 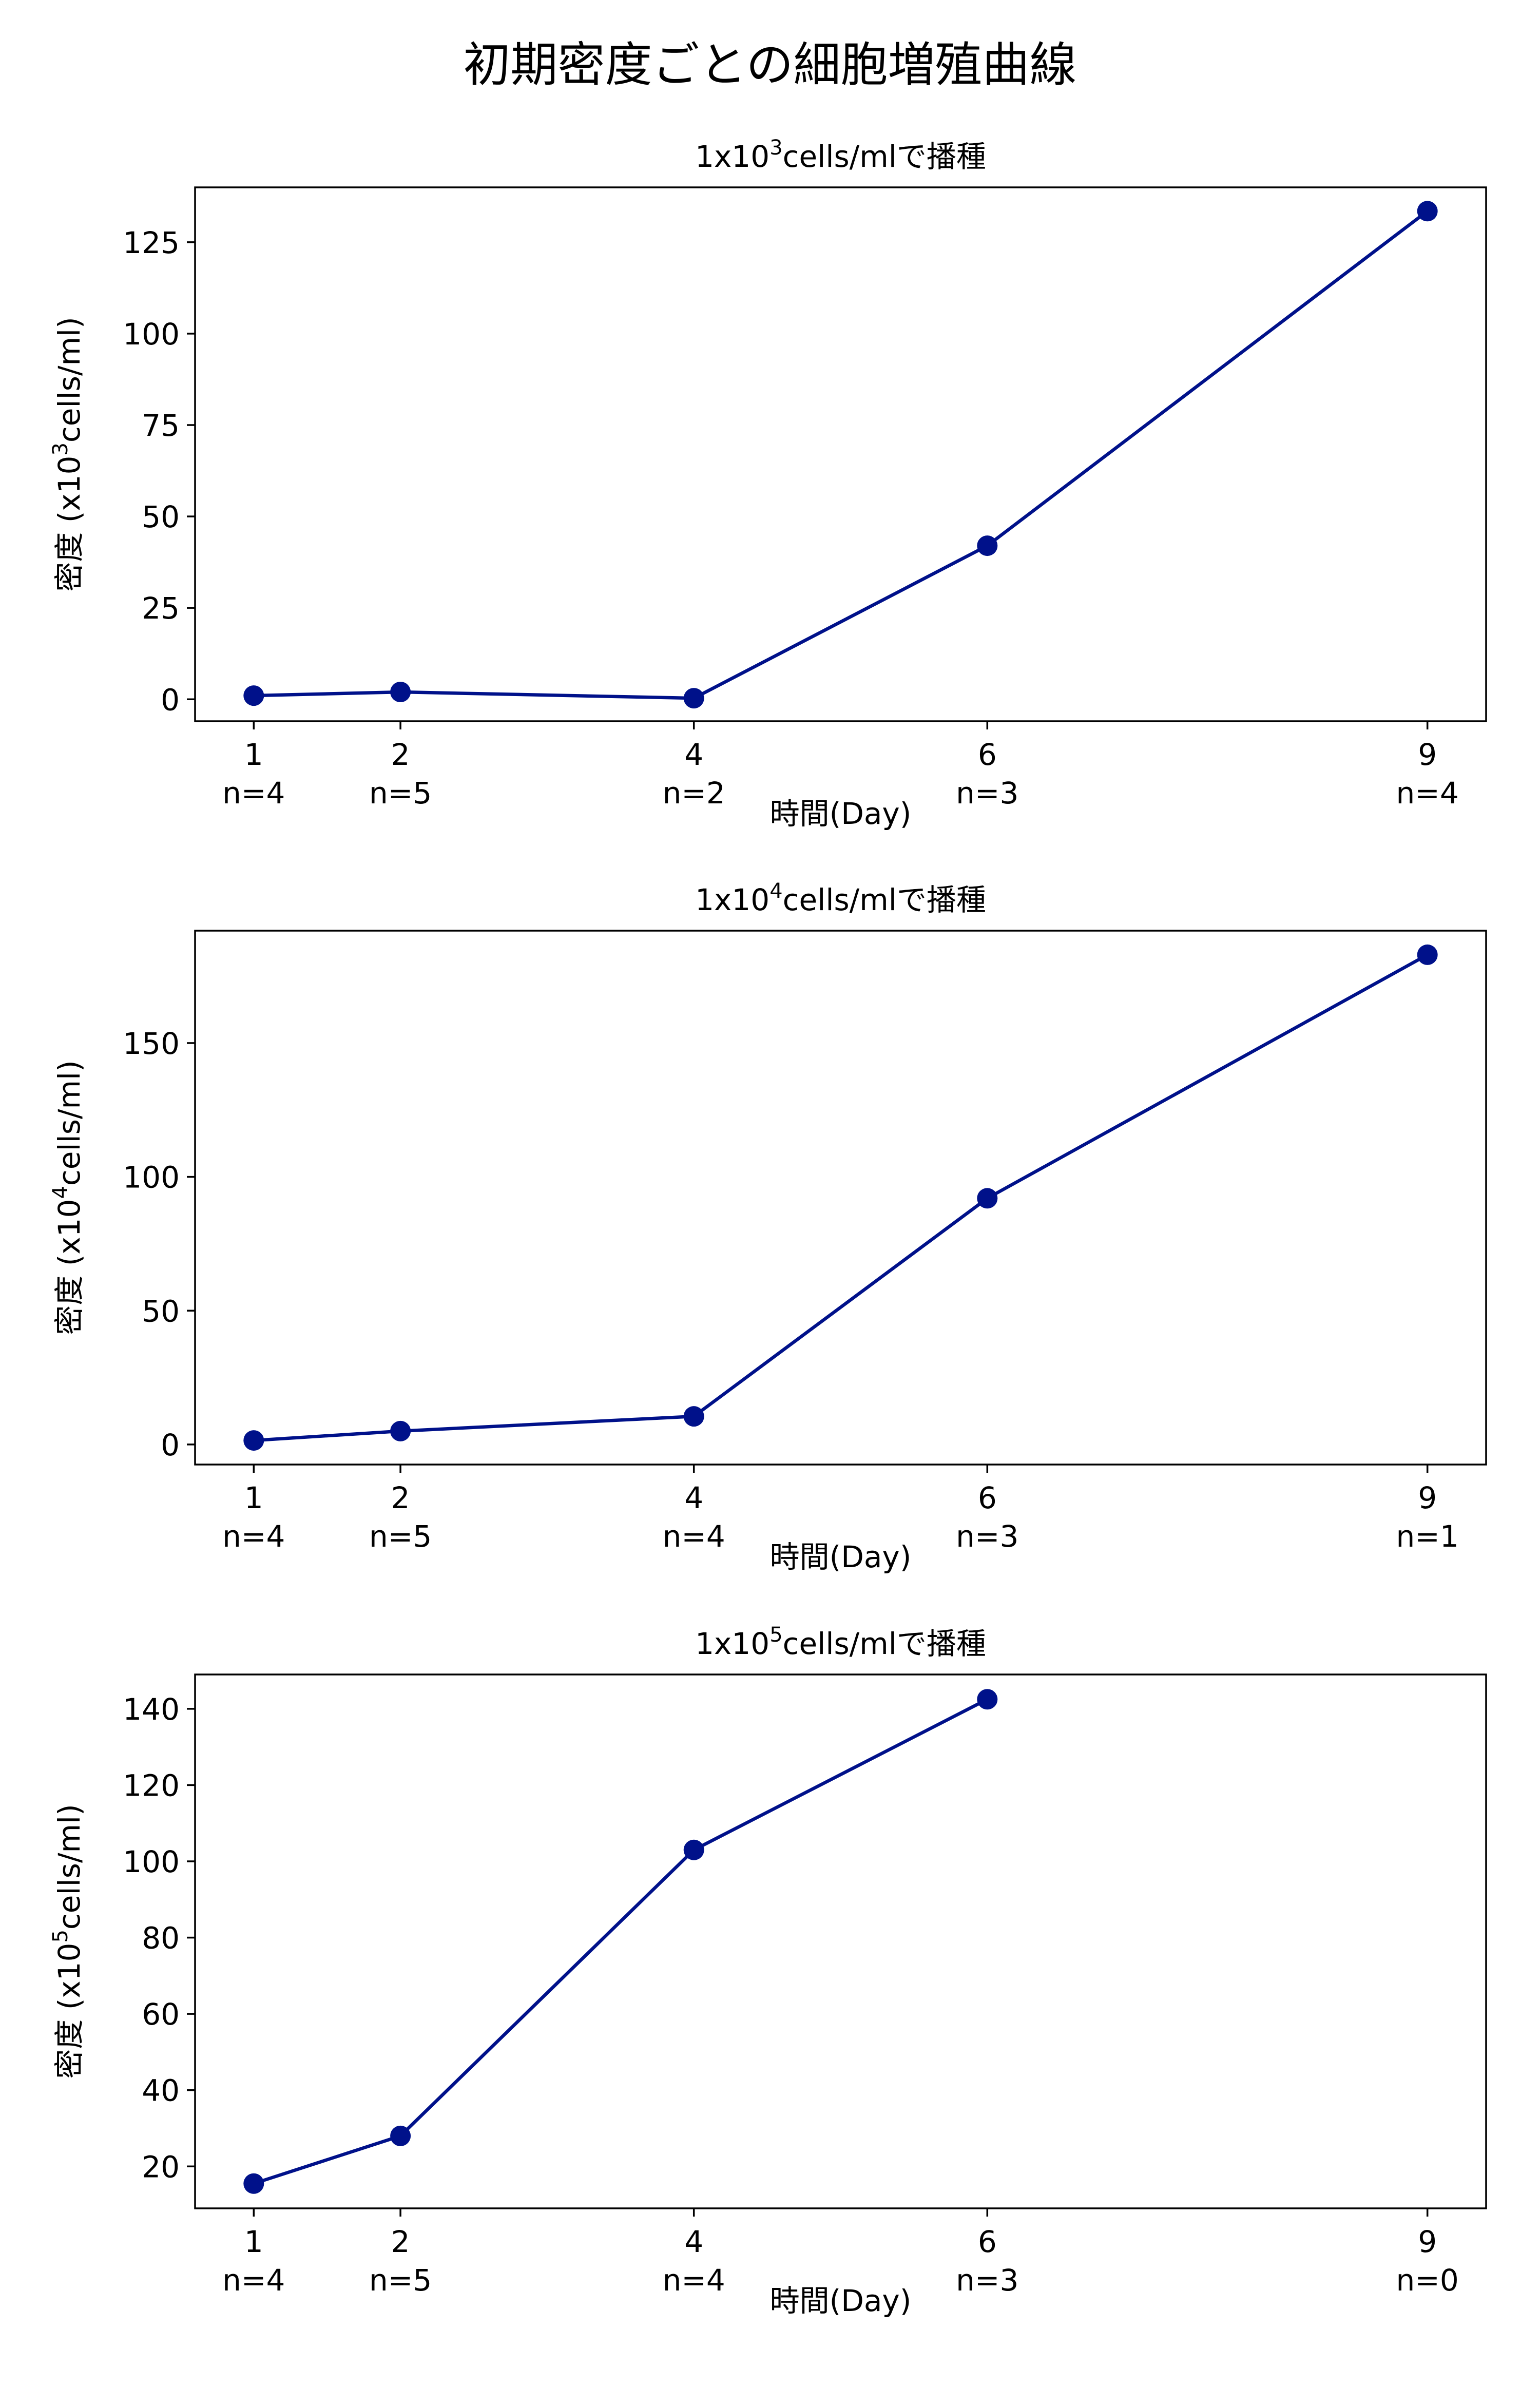 What do you see at coordinates (161, 1938) in the screenshot?
I see `y-tick-label: 80` at bounding box center [161, 1938].